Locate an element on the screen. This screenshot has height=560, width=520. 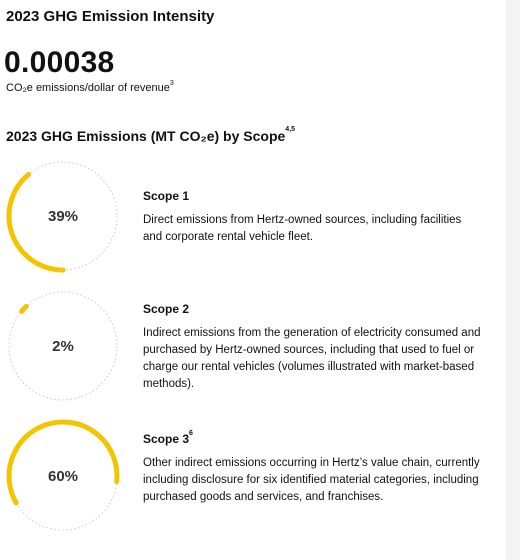
scope-heading: Scope 36 is located at coordinates (168, 438).